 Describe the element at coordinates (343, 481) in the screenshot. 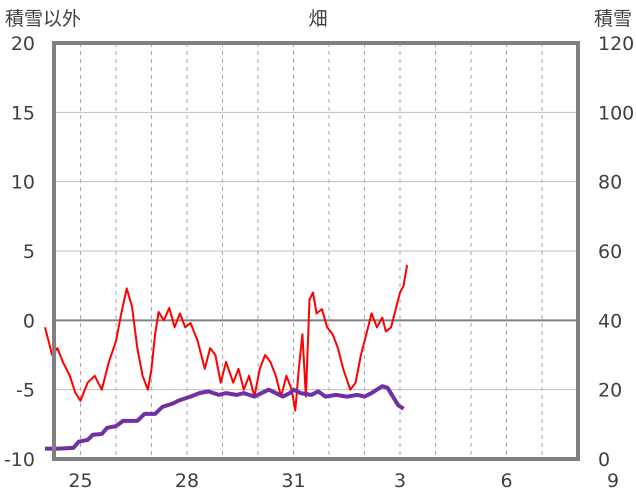

I see `x-axis-tick-labels: 25283136912151821` at that location.